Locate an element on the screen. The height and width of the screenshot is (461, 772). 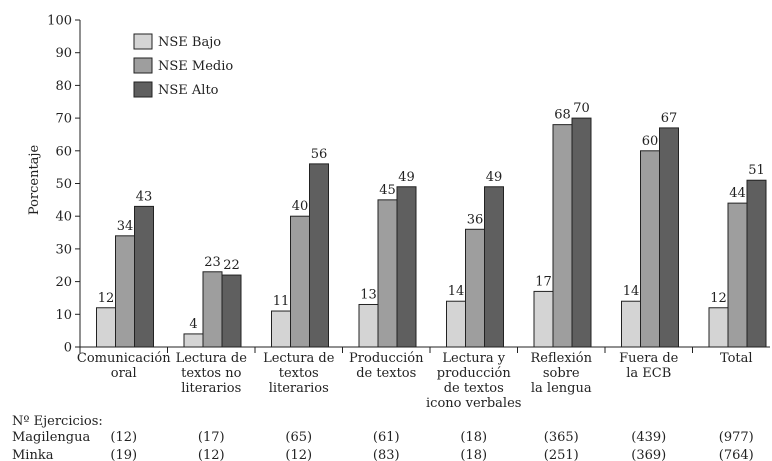
y-tick-label: 0 is located at coordinates (68, 348).